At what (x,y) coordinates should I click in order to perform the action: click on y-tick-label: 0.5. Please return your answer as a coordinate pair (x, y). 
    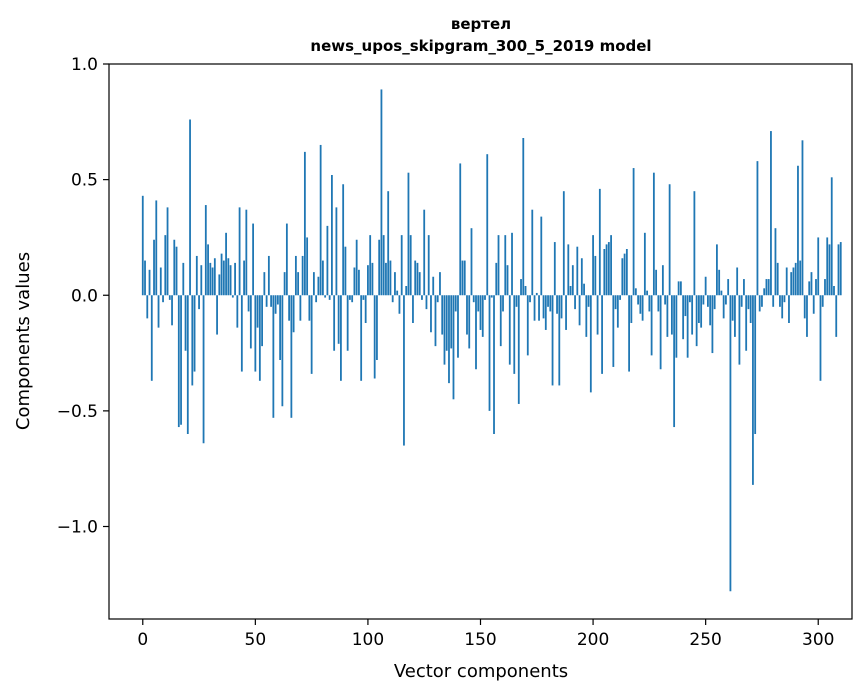
    Looking at the image, I should click on (84, 181).